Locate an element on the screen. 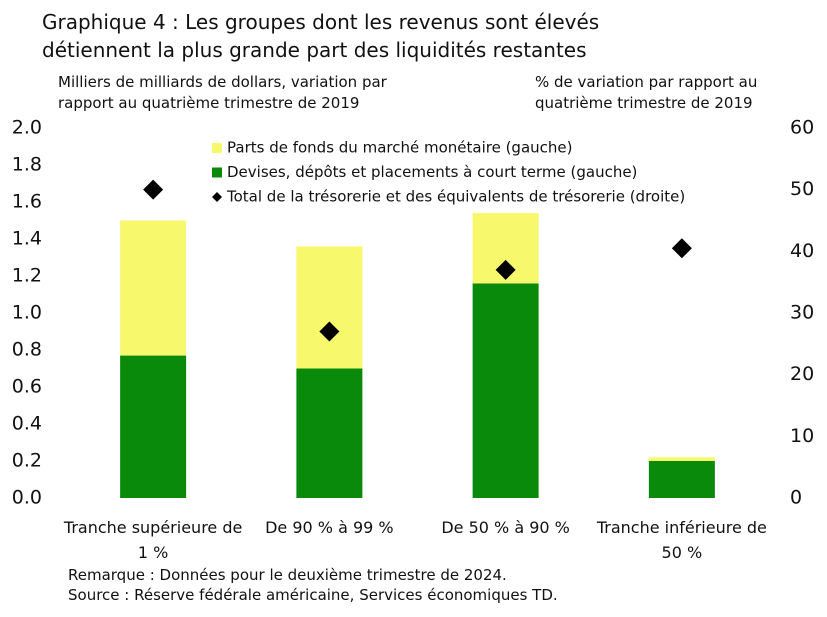  y-tick-label: 0.2 is located at coordinates (27, 461).